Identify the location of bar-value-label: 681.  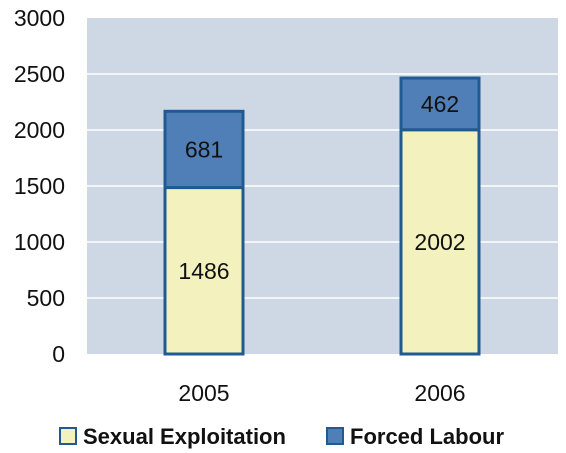
(204, 149).